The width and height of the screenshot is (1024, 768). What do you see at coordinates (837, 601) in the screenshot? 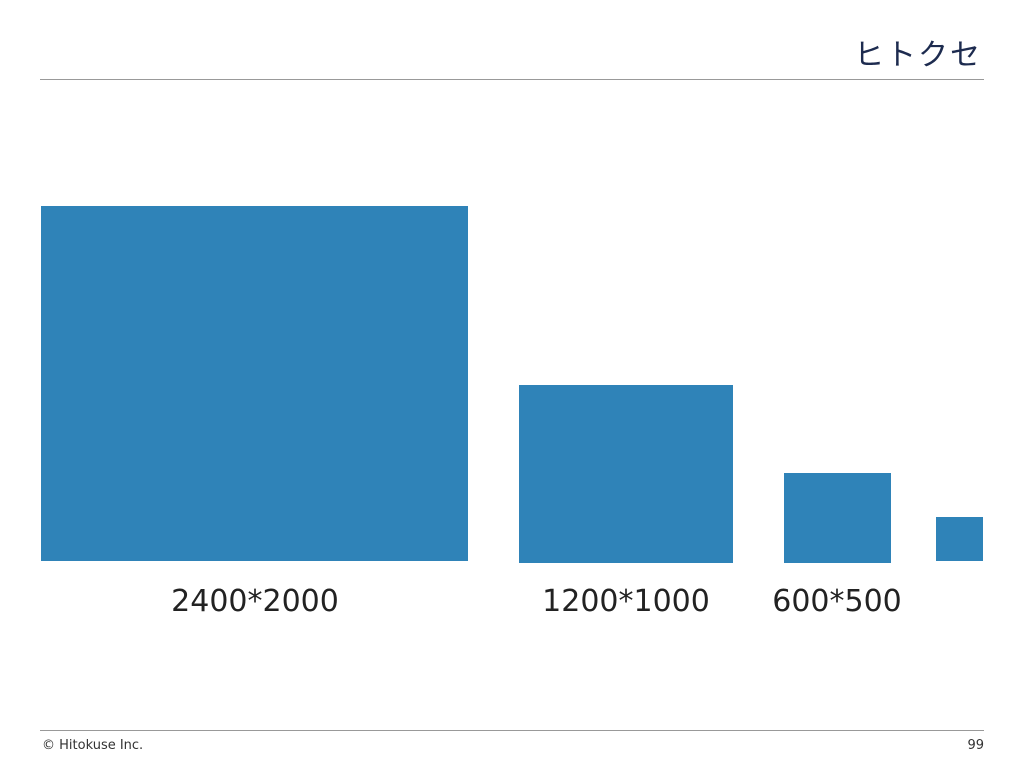
I see `image-label: 600*500` at bounding box center [837, 601].